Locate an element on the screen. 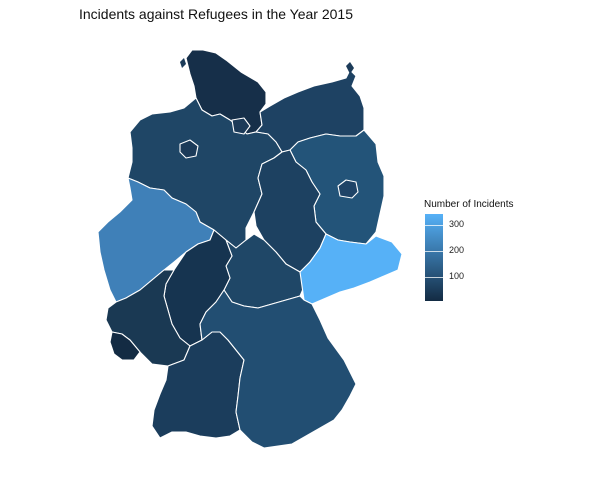 This screenshot has width=600, height=480. region-berlin is located at coordinates (348, 189).